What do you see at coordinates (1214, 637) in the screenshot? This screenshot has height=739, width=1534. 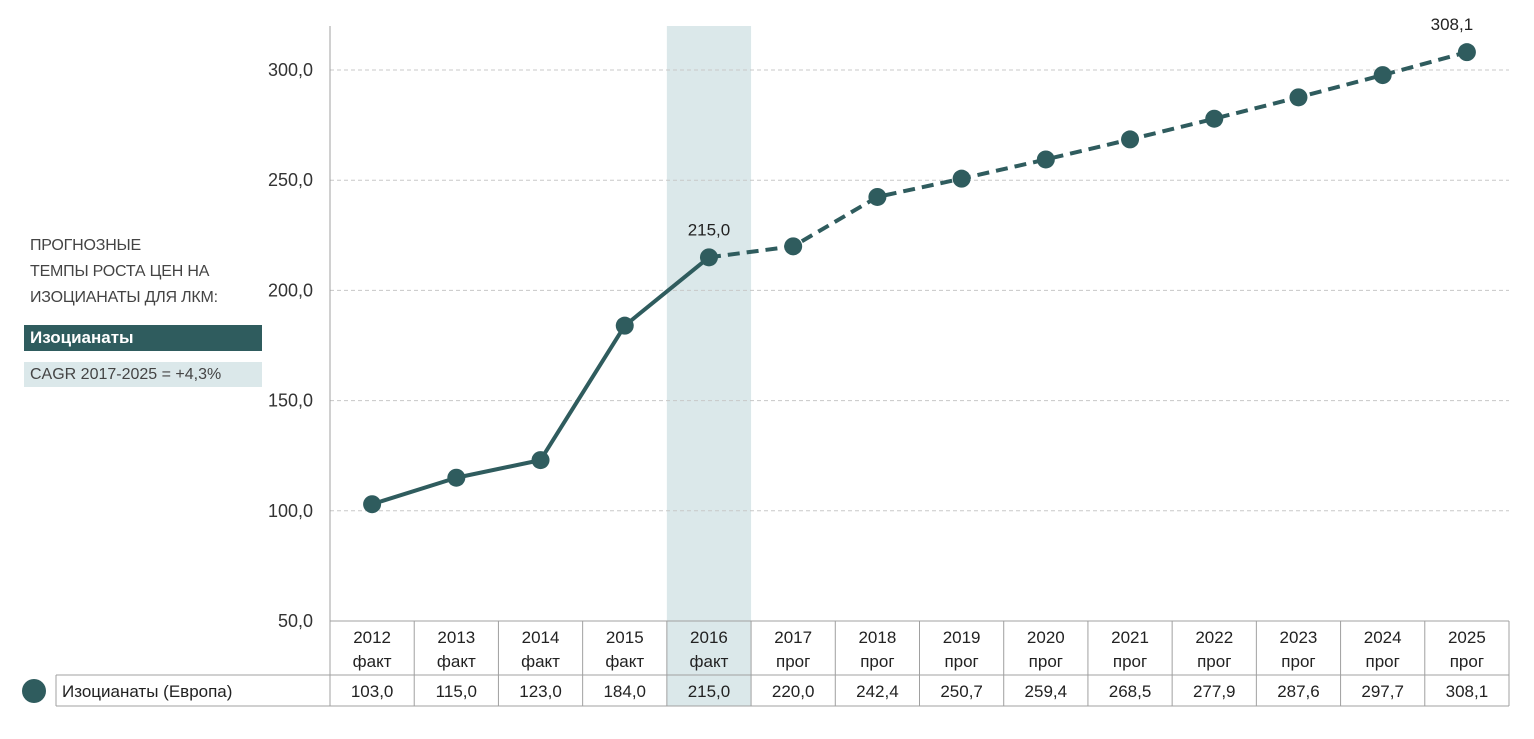 I see `x-tick-label: 2022` at bounding box center [1214, 637].